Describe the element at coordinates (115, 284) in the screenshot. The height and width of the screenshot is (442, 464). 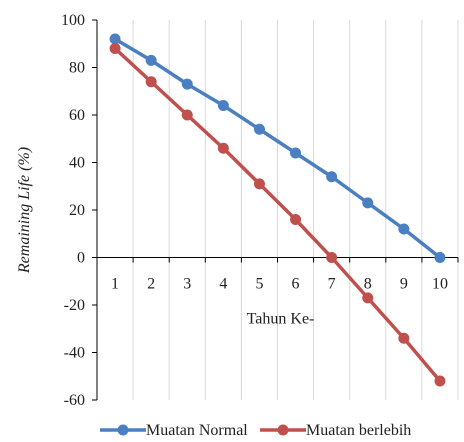
I see `x-tick-label: 1` at that location.